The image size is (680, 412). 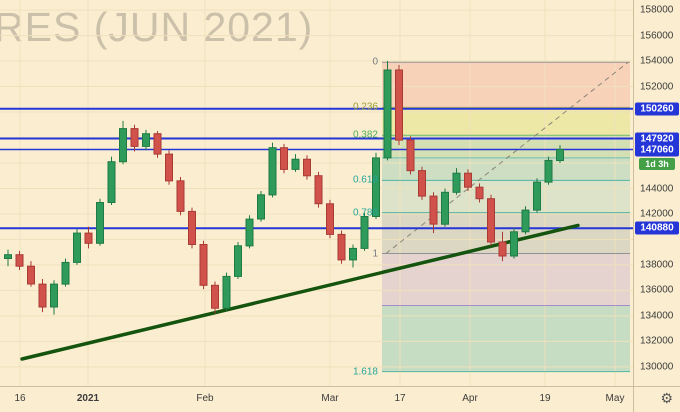 I want to click on time-tick-label: Apr, so click(x=470, y=398).